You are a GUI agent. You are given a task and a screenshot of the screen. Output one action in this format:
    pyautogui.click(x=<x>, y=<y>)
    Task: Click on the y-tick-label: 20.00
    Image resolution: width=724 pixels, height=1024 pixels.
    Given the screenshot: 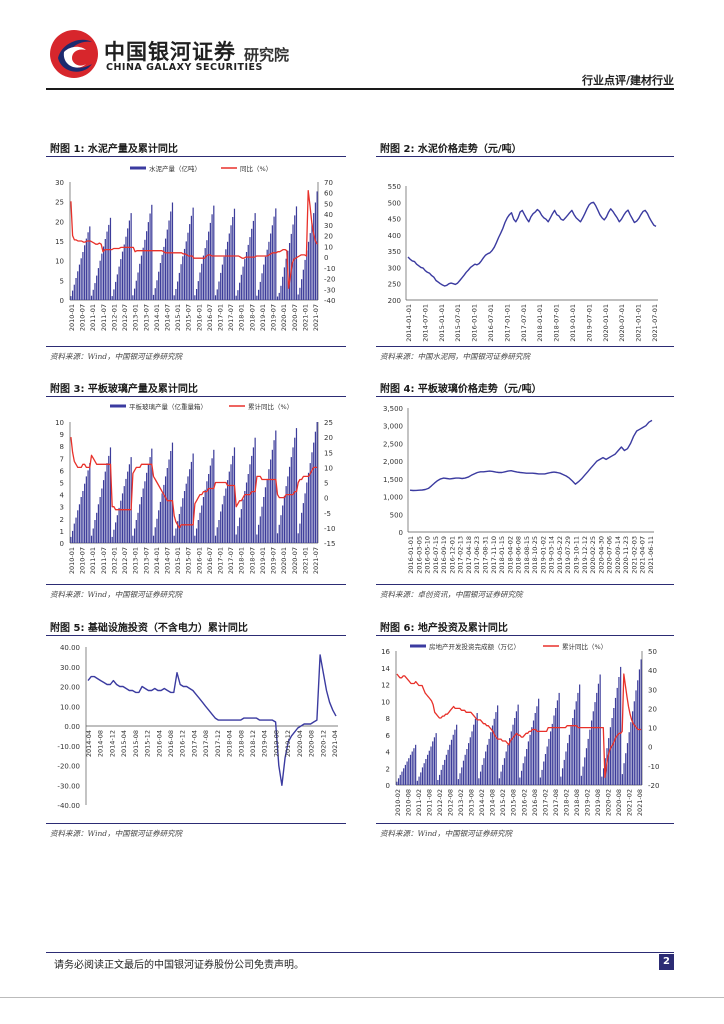 What is the action you would take?
    pyautogui.click(x=70, y=688)
    